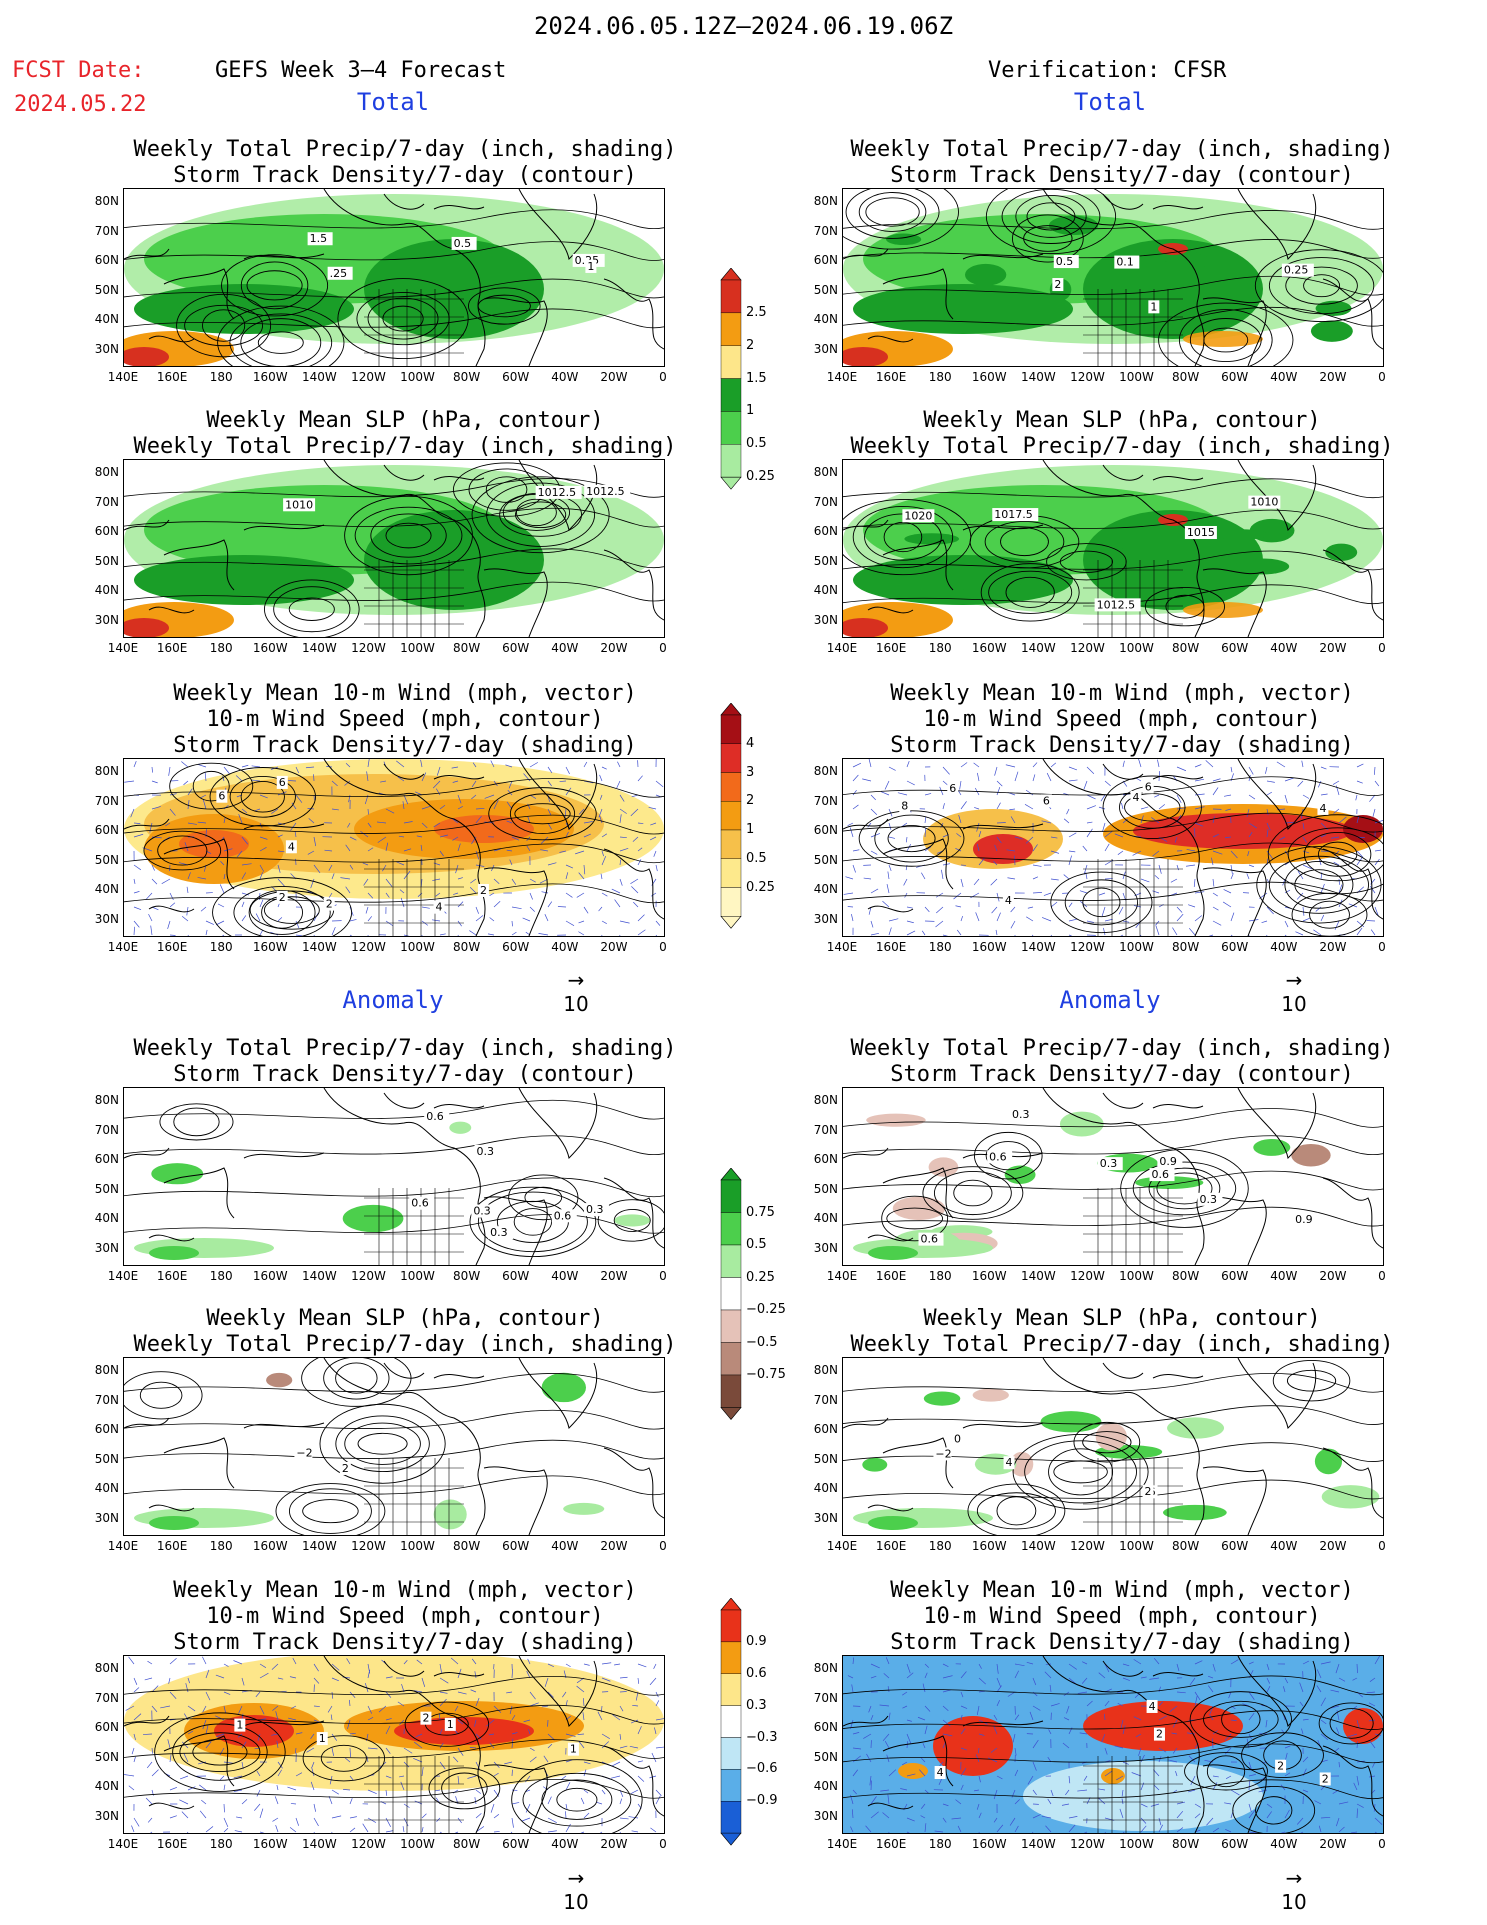 This screenshot has width=1487, height=1925. I want to click on lat-label: 60N, so click(106, 531).